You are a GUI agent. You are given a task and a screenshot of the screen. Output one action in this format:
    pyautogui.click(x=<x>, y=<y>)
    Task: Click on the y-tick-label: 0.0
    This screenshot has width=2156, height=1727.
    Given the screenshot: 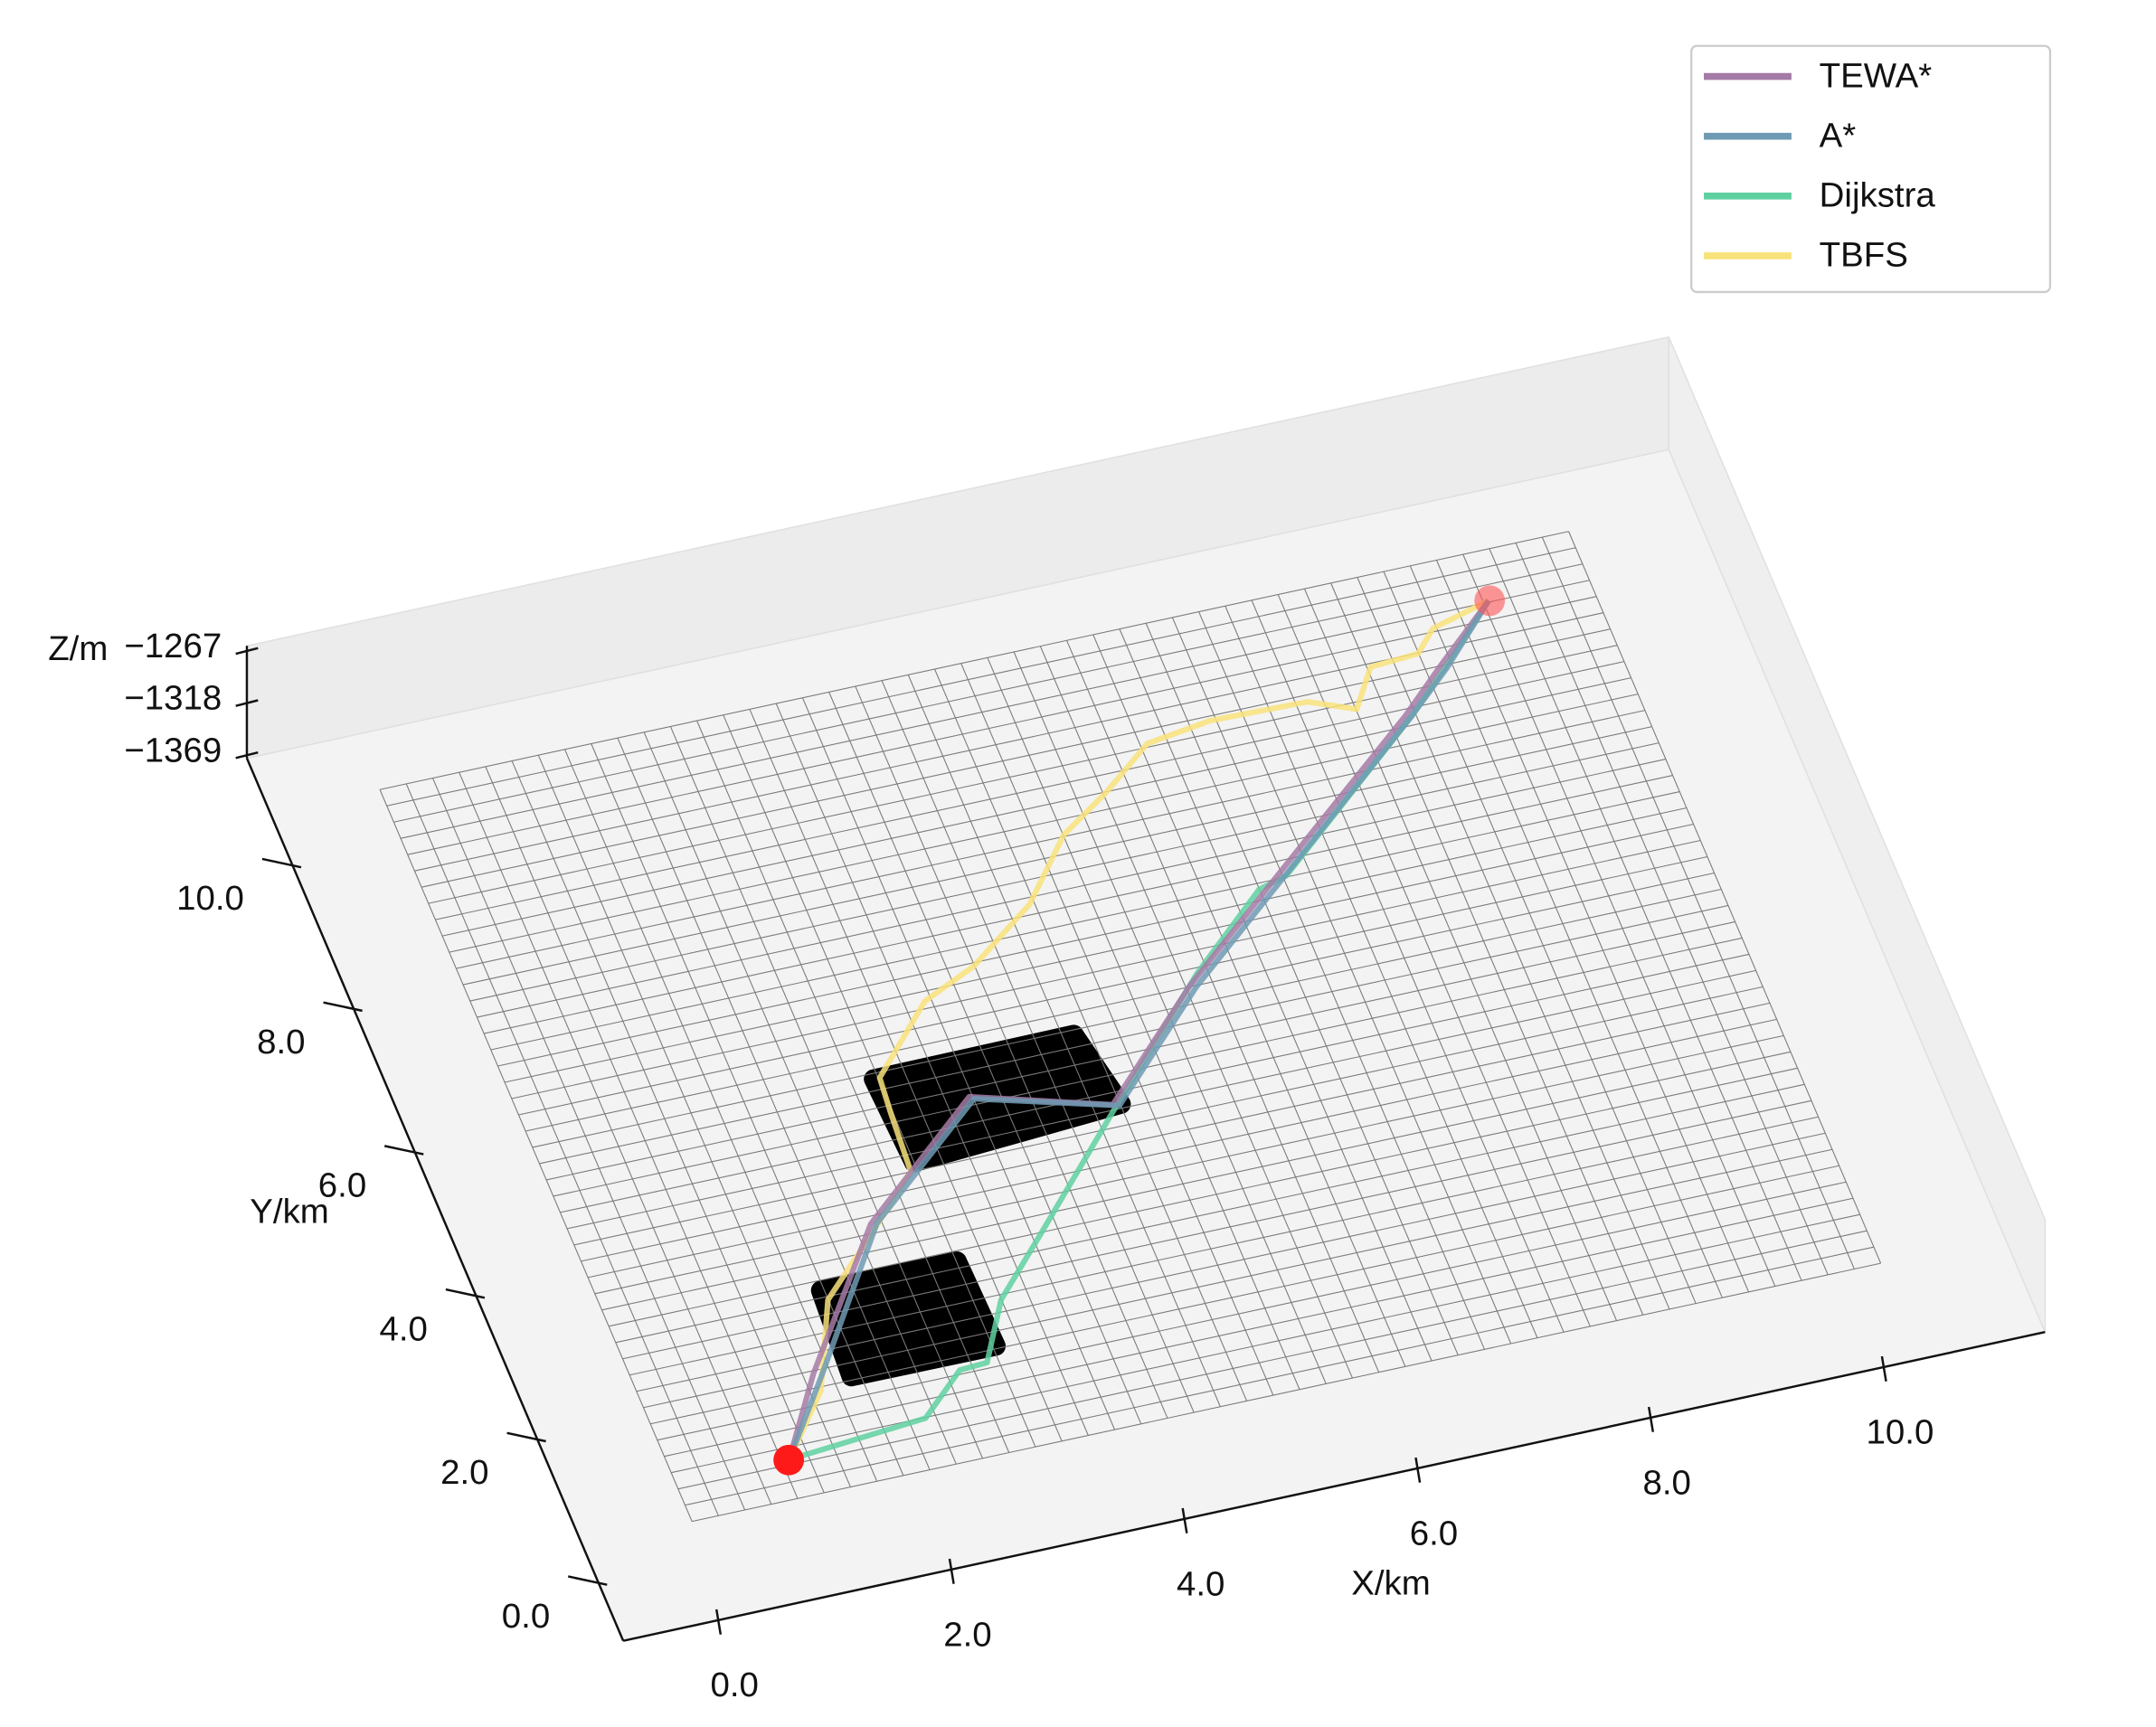 What is the action you would take?
    pyautogui.click(x=526, y=1616)
    